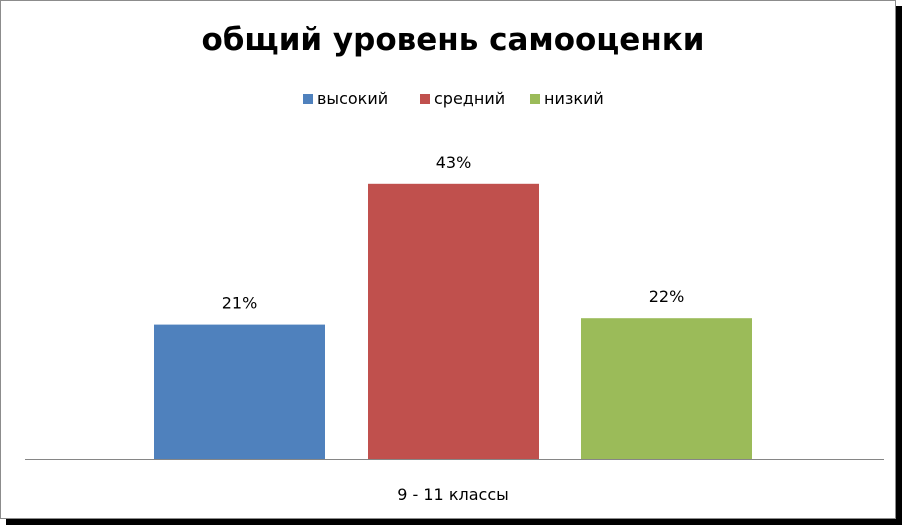 The width and height of the screenshot is (906, 528). I want to click on legend: высокий средний низкий, so click(453, 99).